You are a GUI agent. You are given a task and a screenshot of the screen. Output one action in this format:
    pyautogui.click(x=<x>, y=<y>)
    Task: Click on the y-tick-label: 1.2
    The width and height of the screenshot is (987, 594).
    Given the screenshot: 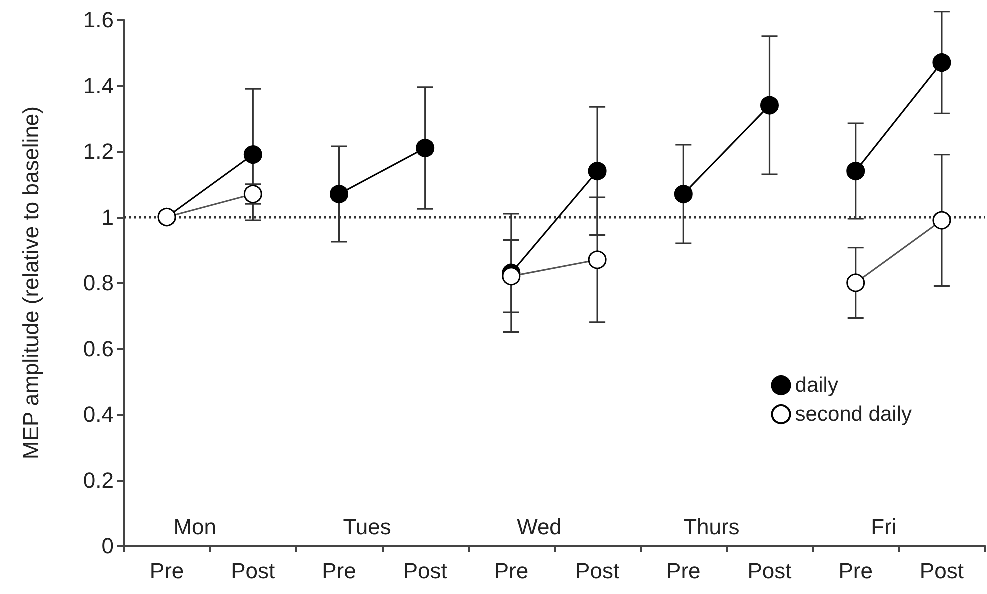 What is the action you would take?
    pyautogui.click(x=98, y=151)
    